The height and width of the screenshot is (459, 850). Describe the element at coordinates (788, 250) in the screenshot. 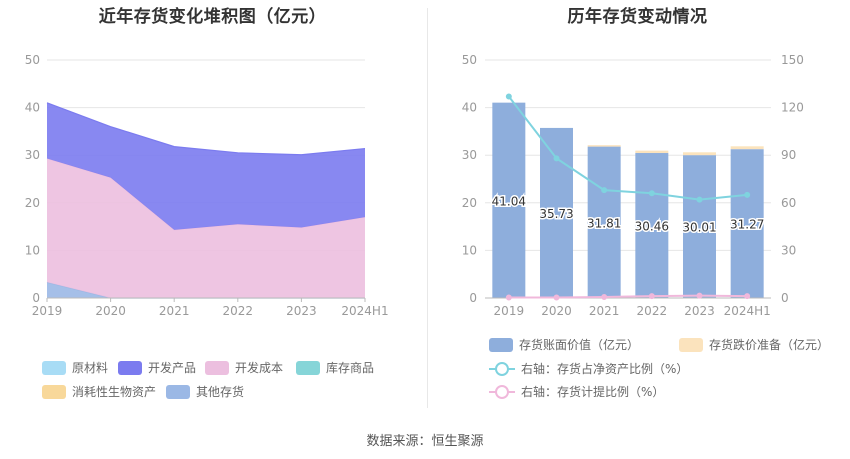

I see `y2-tick-label: 30` at that location.